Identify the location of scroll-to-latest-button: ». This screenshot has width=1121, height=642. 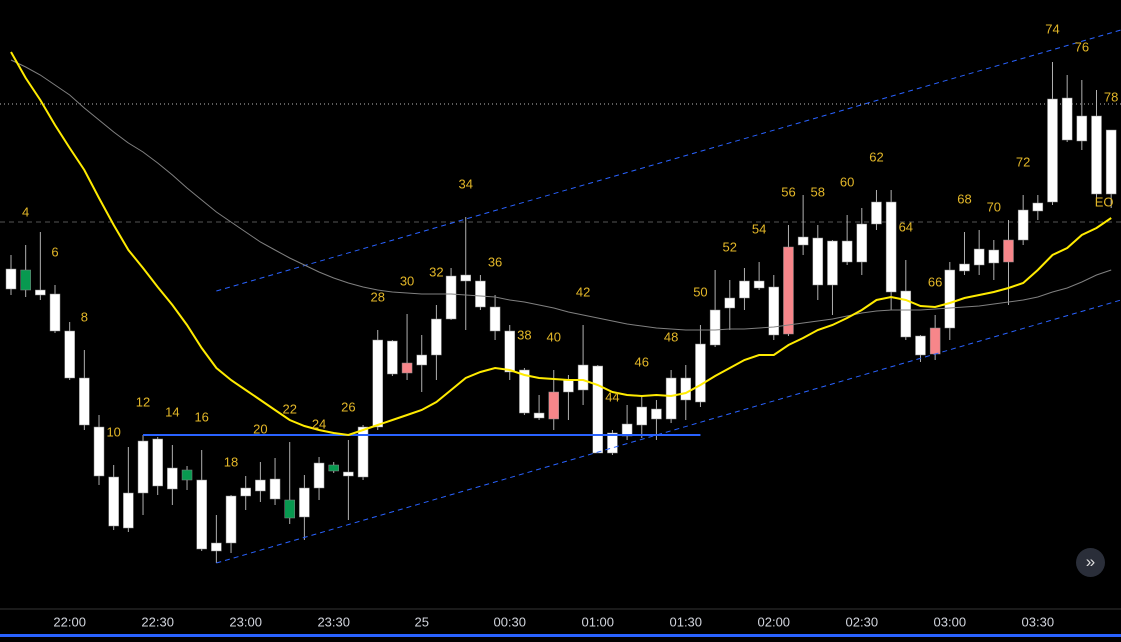
(1090, 562).